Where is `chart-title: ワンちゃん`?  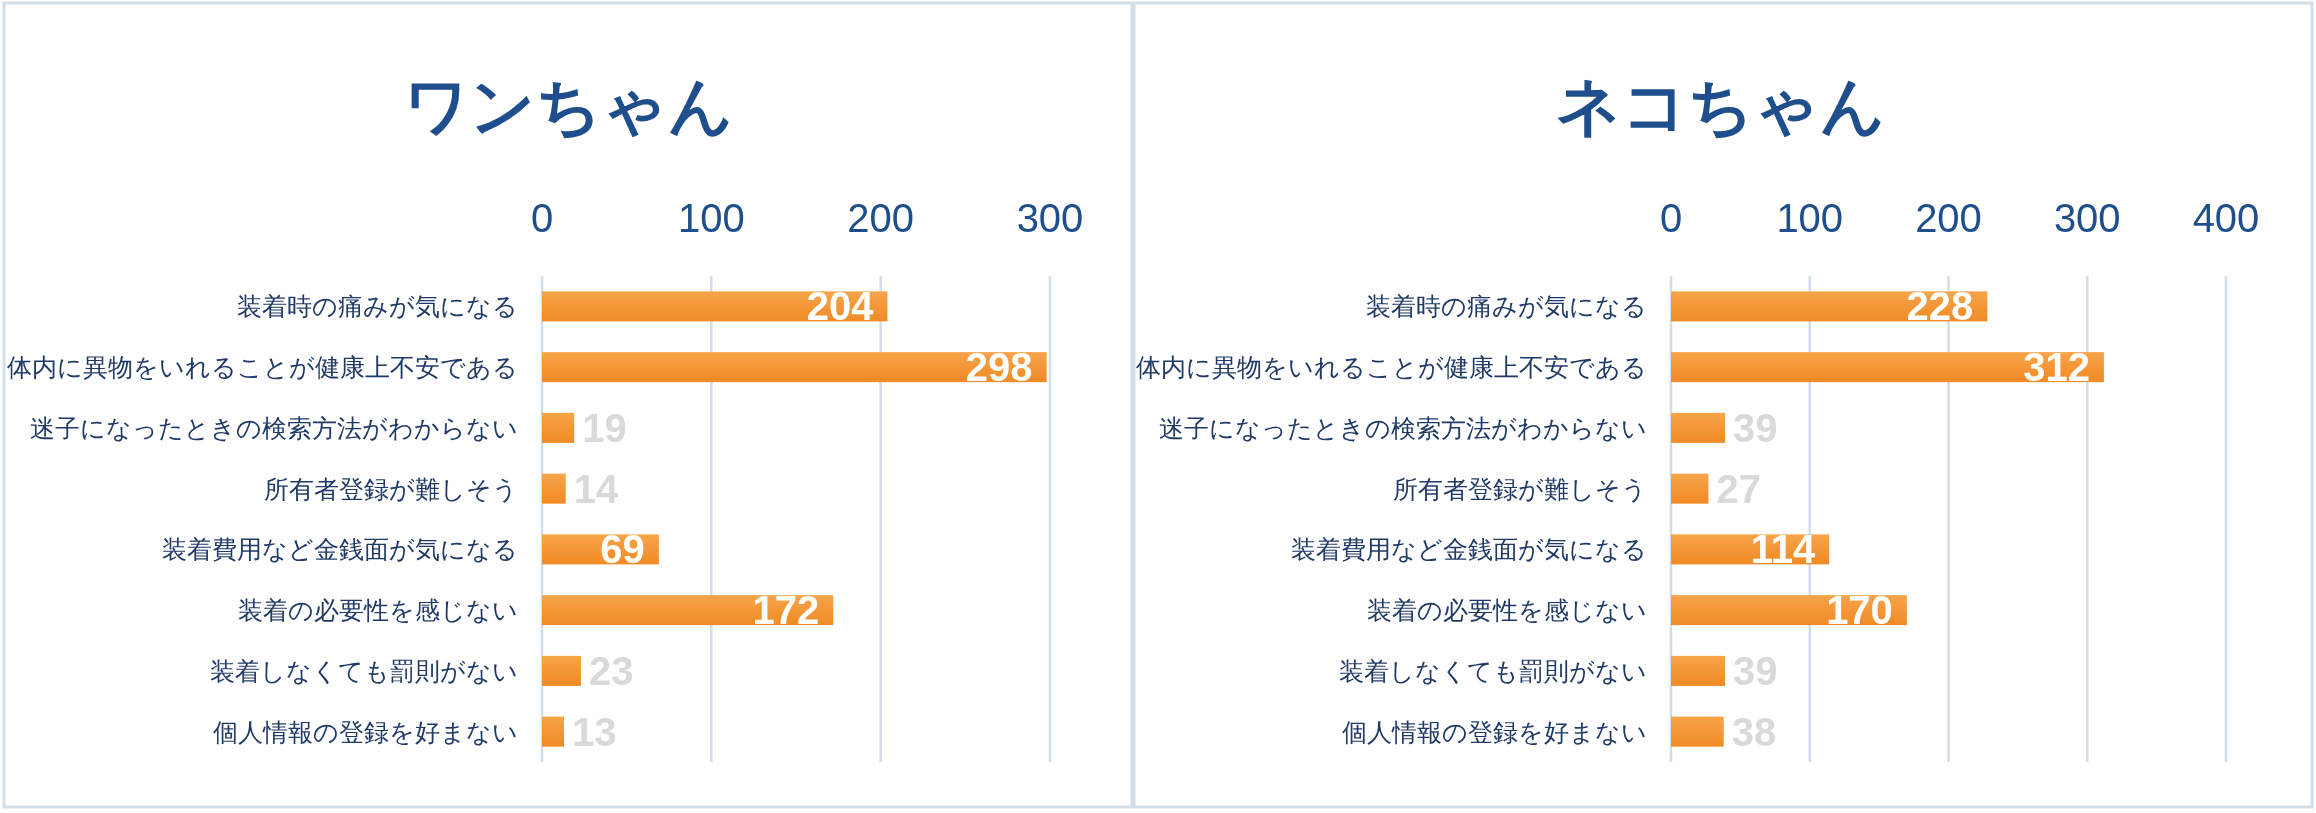 chart-title: ワンちゃん is located at coordinates (569, 106).